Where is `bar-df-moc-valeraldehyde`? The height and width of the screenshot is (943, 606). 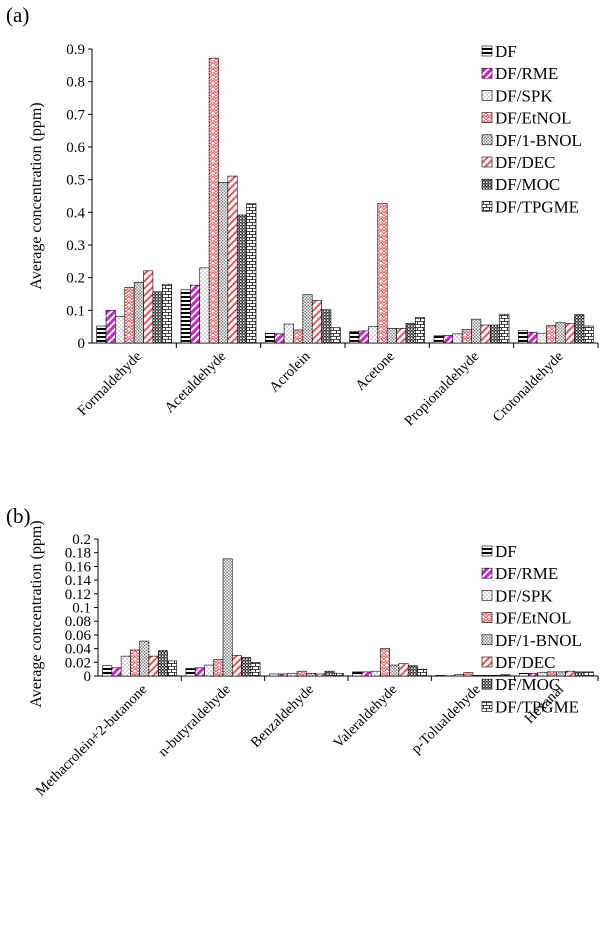 bar-df-moc-valeraldehyde is located at coordinates (412, 671).